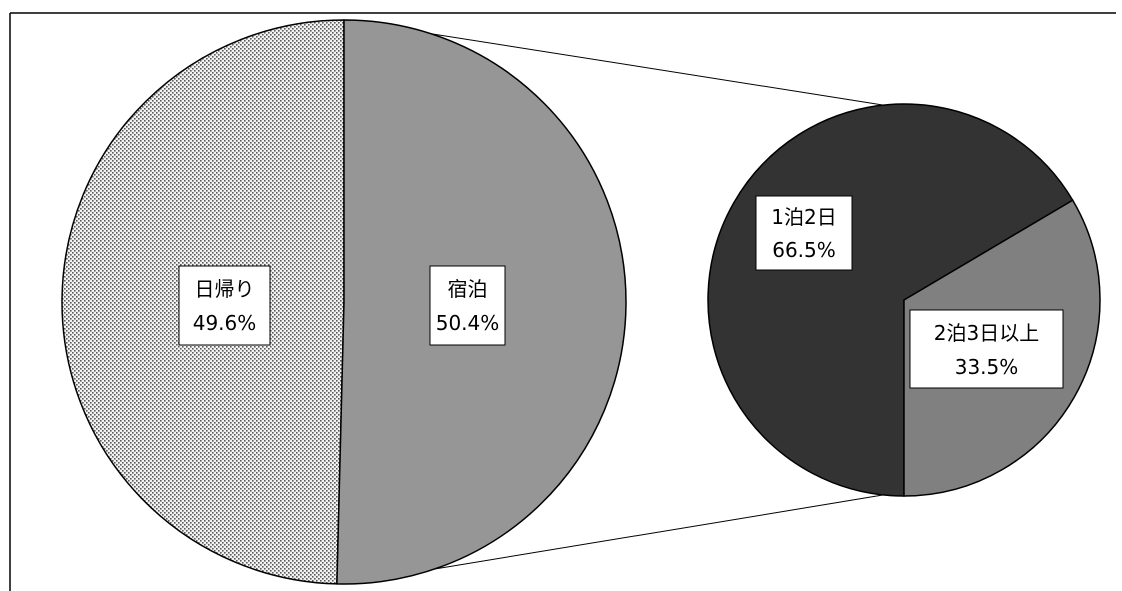 This screenshot has height=591, width=1122. Describe the element at coordinates (468, 323) in the screenshot. I see `data-label-shukuhaku-value: 50.4%` at that location.